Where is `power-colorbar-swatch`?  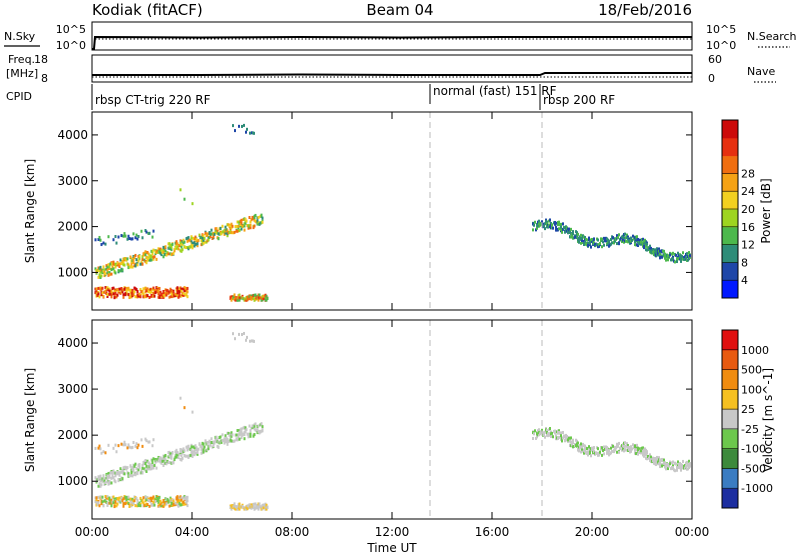
power-colorbar-swatch is located at coordinates (730, 164).